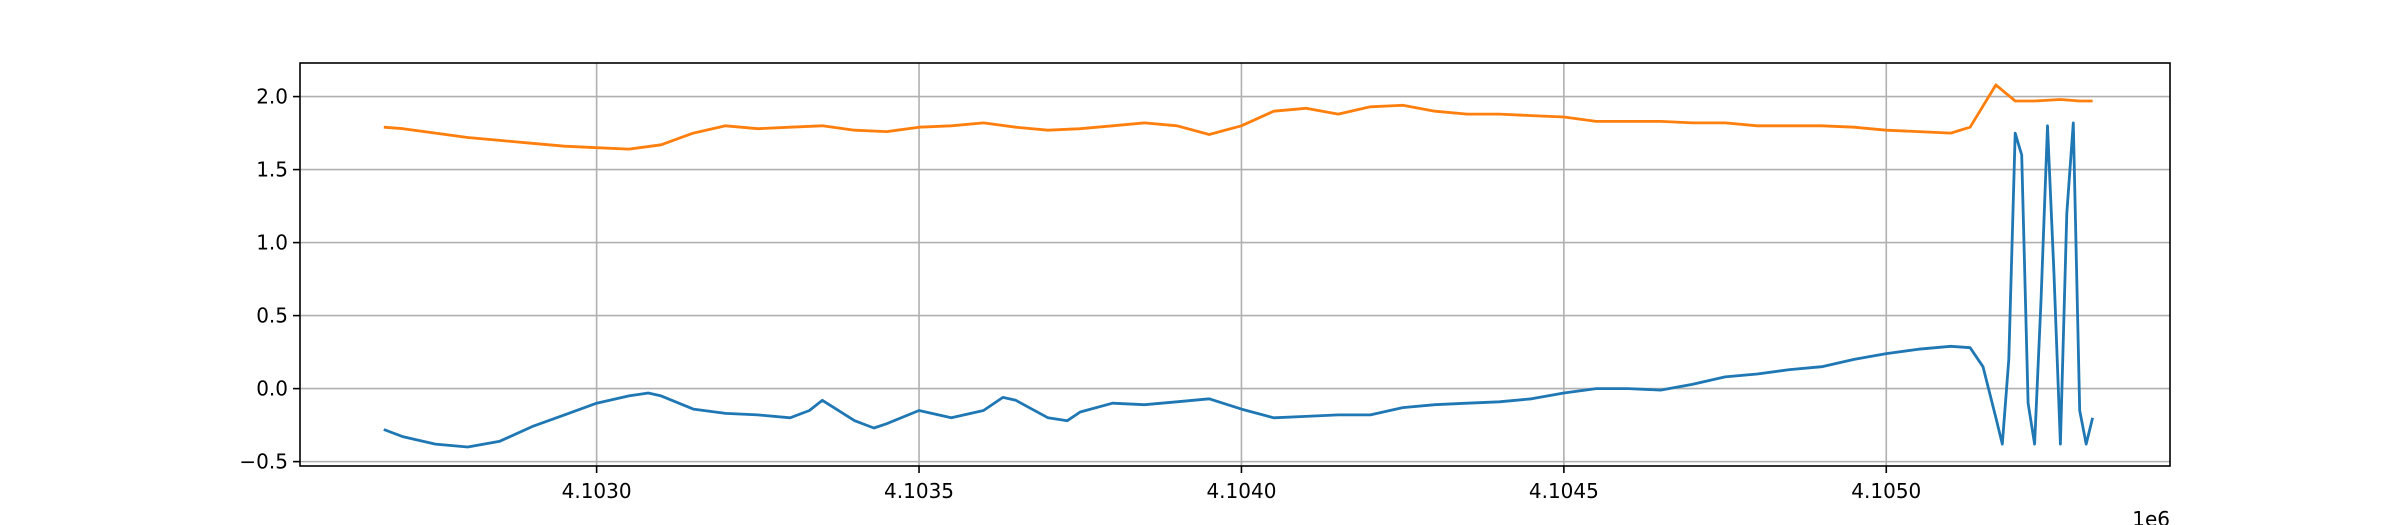 The width and height of the screenshot is (2400, 525). Describe the element at coordinates (272, 316) in the screenshot. I see `y-tick-label: 0.5` at that location.